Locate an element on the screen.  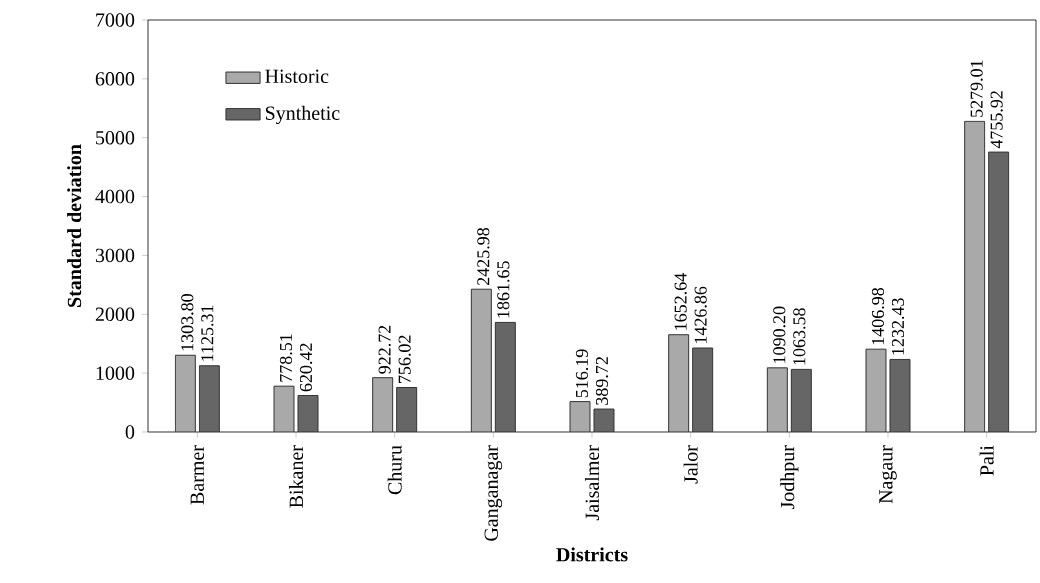
data-label: 516.19 is located at coordinates (582, 373).